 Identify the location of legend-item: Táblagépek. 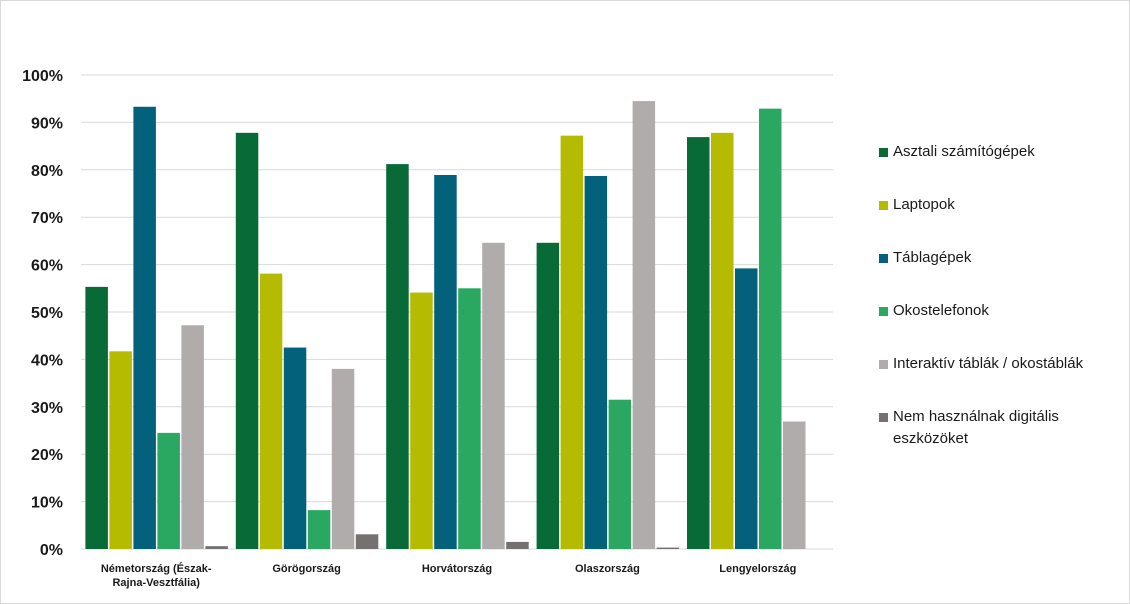
(996, 258).